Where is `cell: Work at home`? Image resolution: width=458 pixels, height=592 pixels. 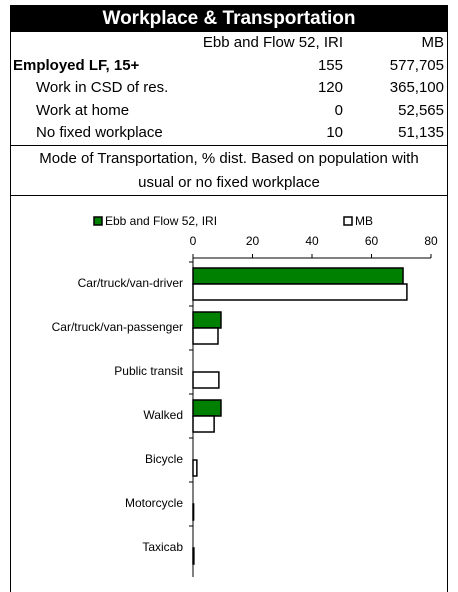
cell: Work at home is located at coordinates (83, 110).